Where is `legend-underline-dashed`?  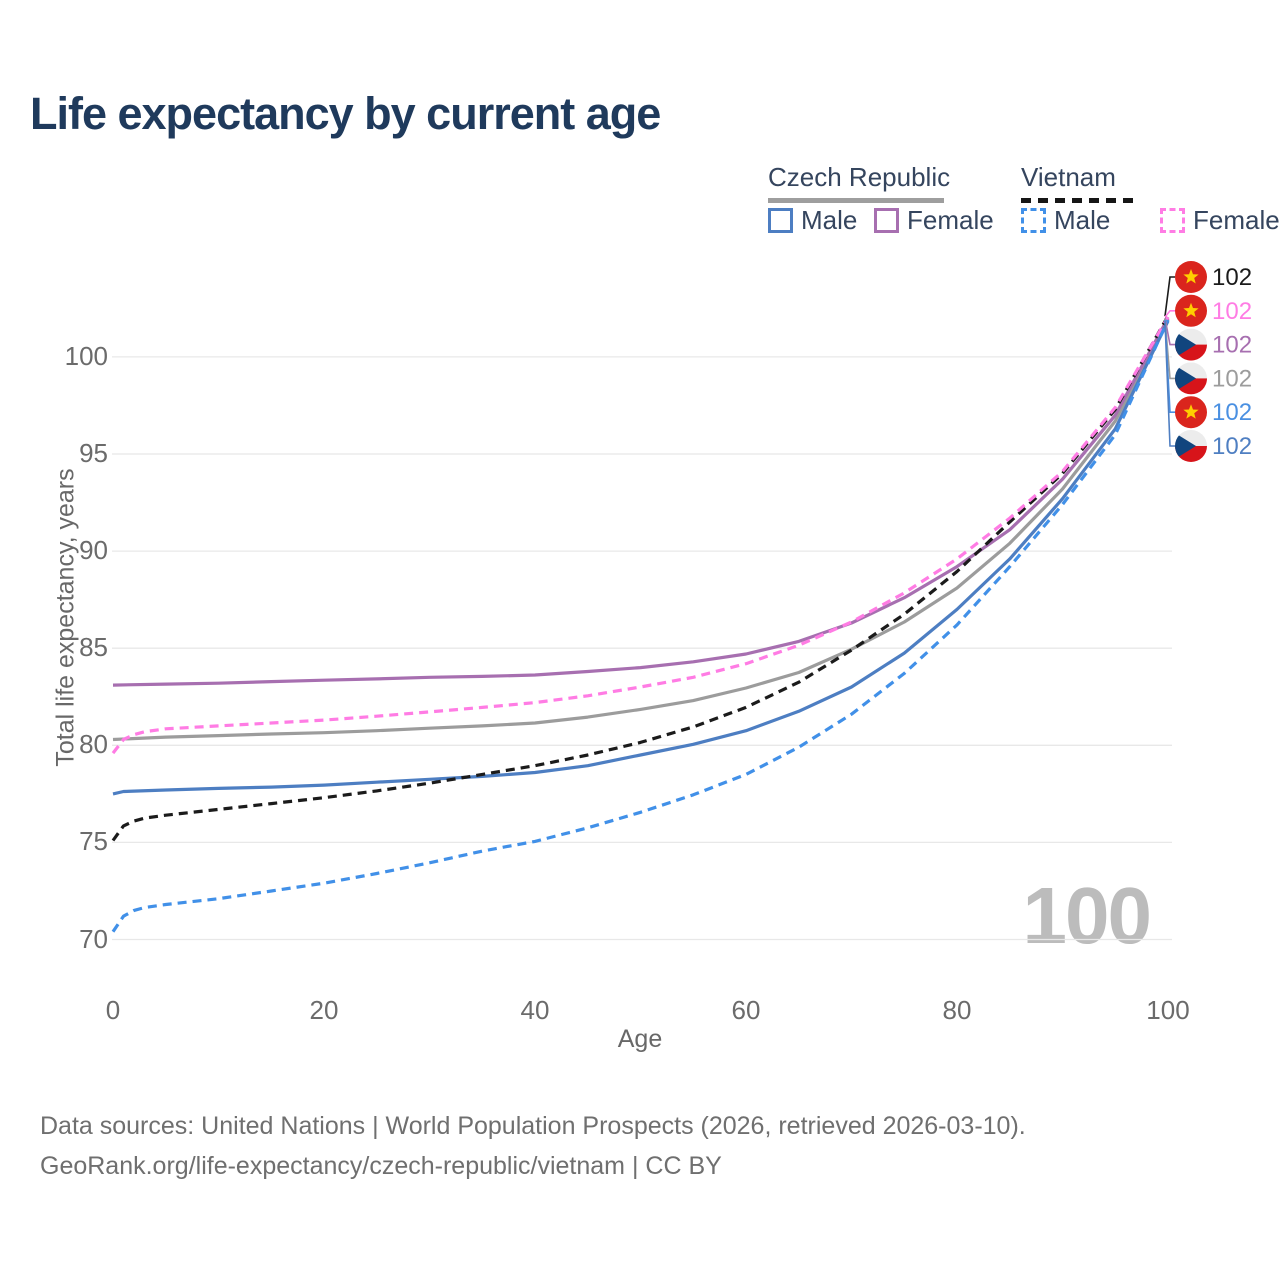 legend-underline-dashed is located at coordinates (1077, 200).